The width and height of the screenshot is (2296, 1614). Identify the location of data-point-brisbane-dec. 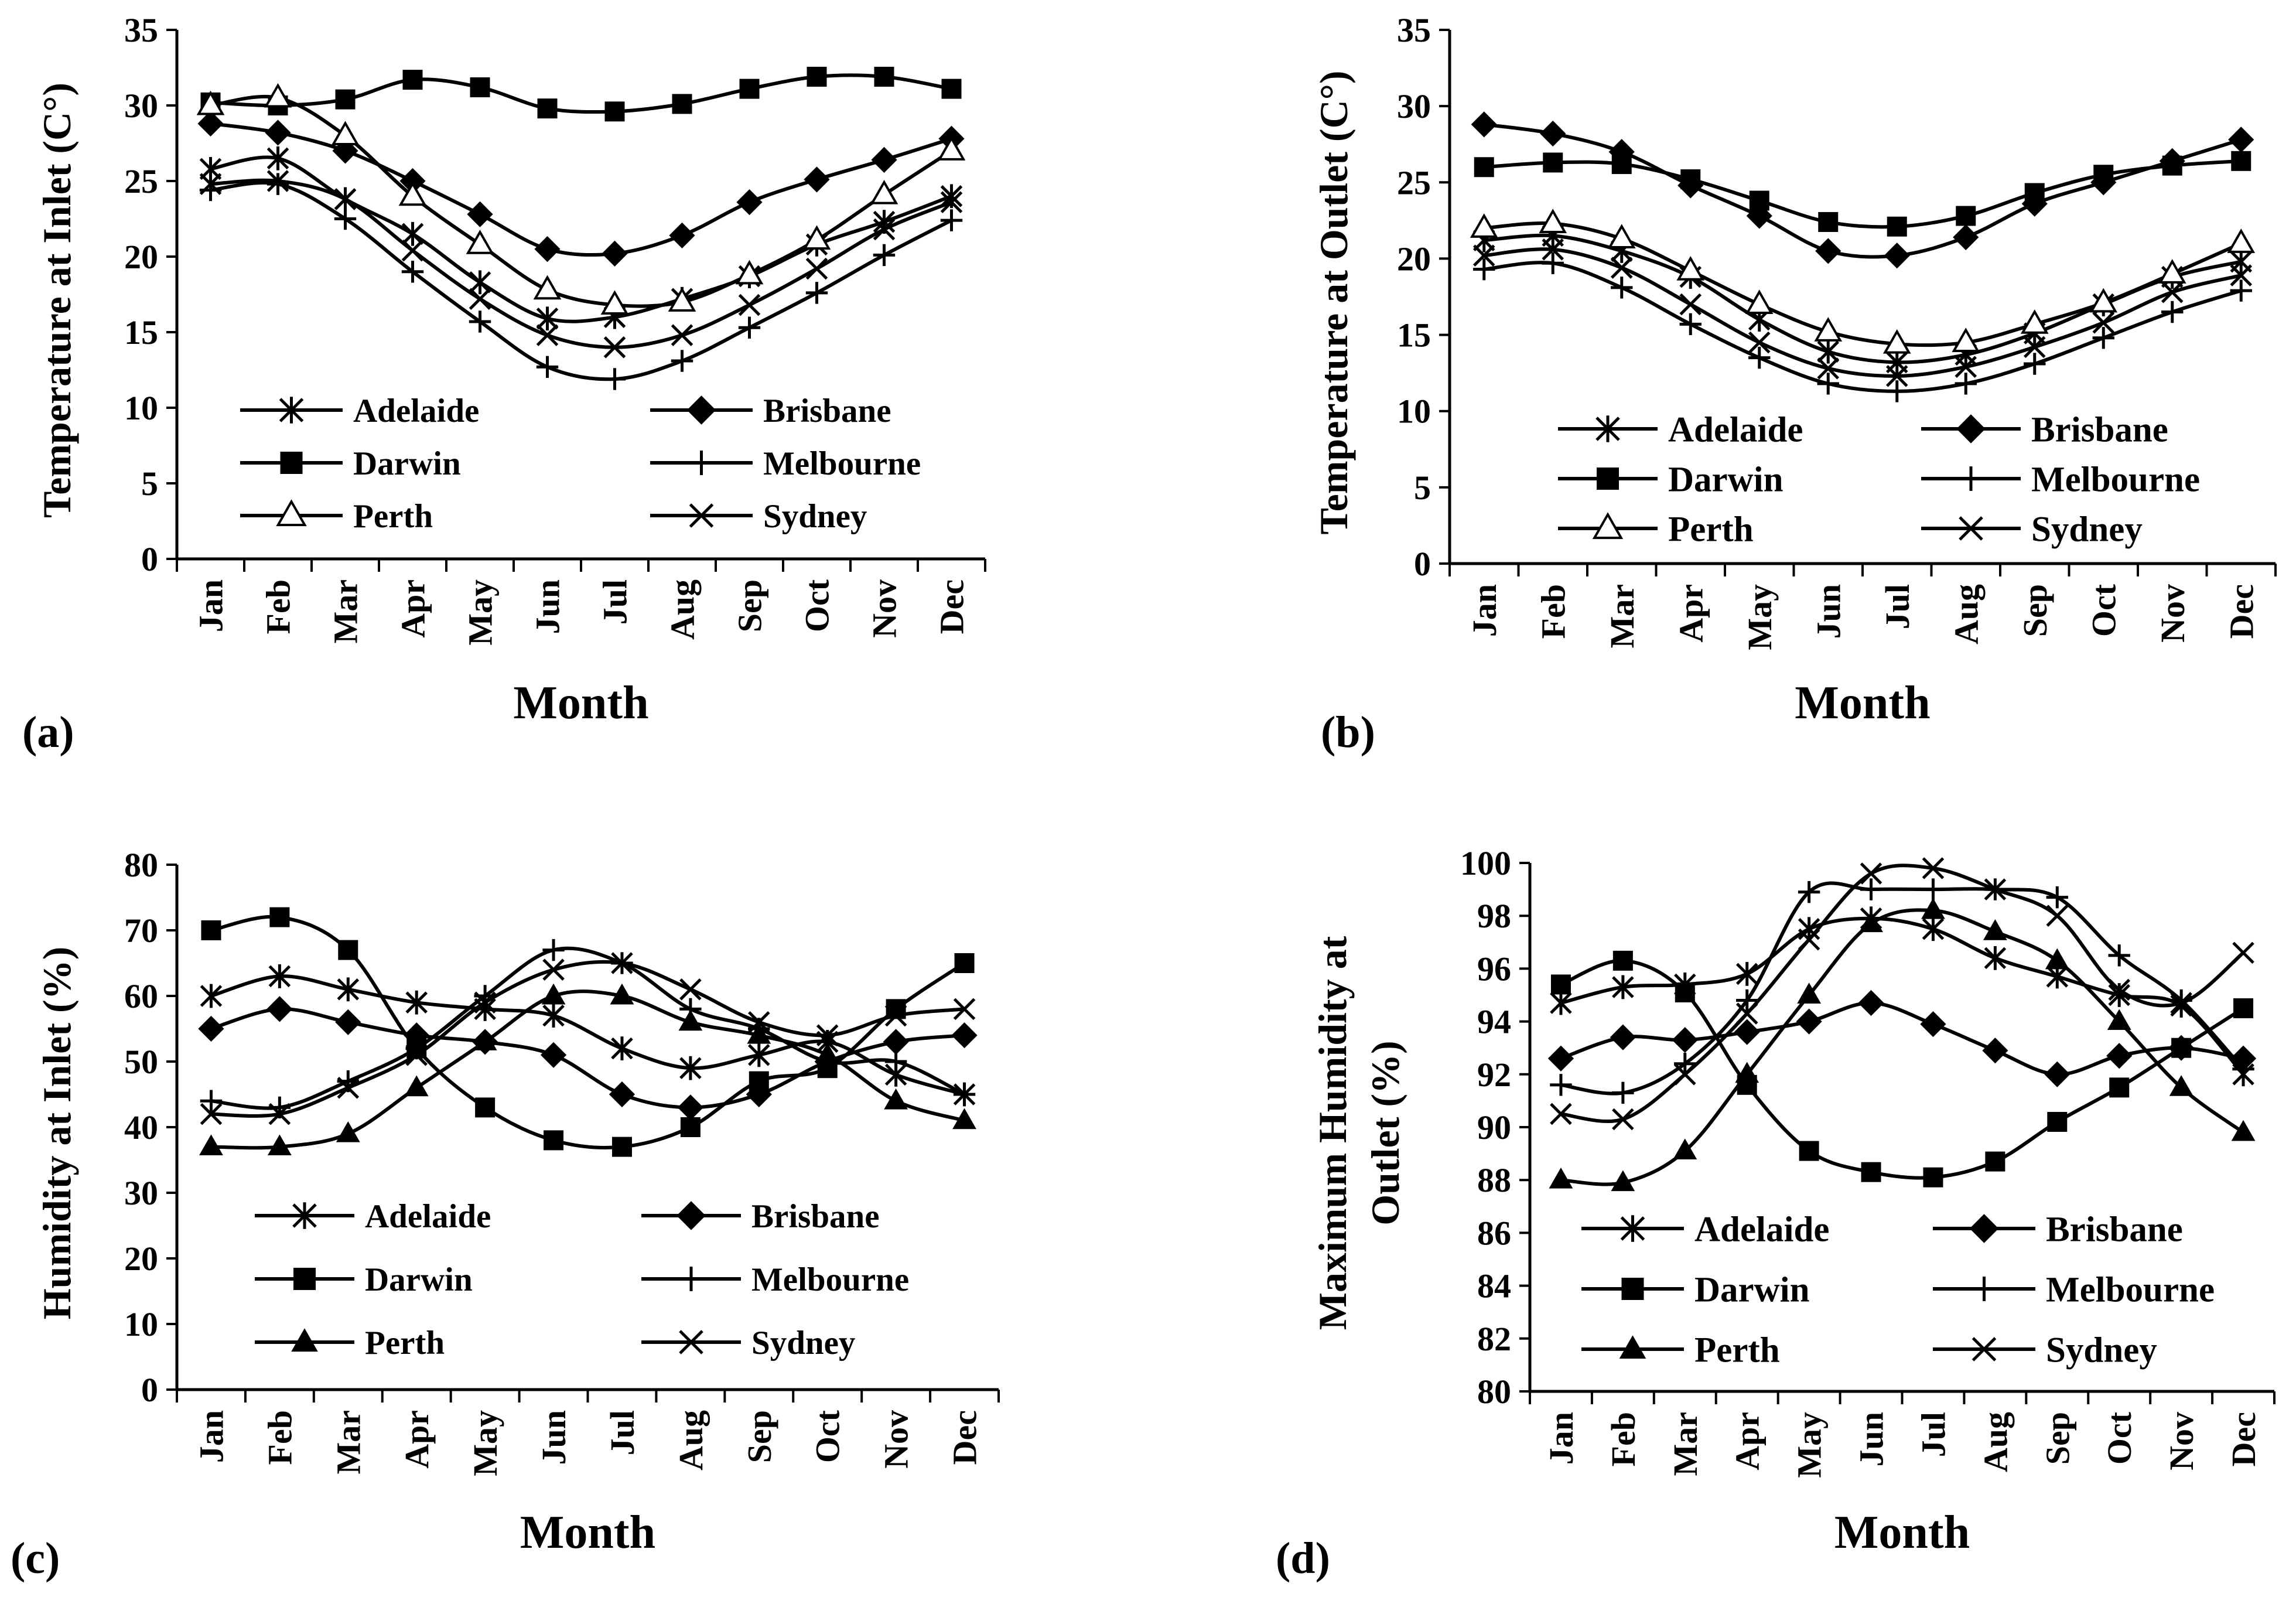
(965, 1035).